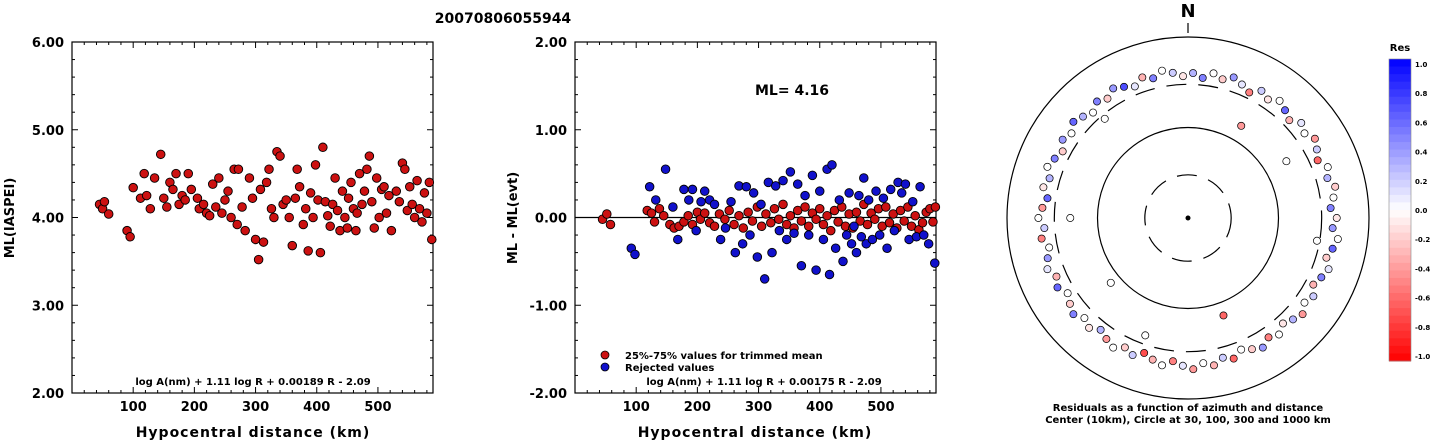 This screenshot has width=1437, height=446. I want to click on x-tick-label: 100, so click(133, 407).